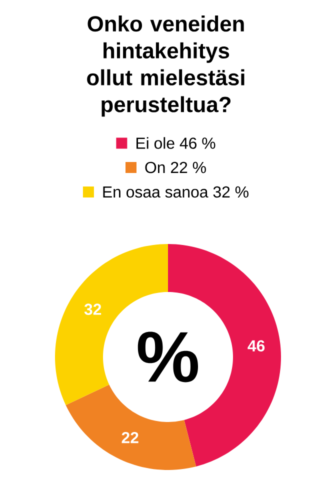 This screenshot has height=492, width=333. What do you see at coordinates (175, 168) in the screenshot?
I see `legend-label: On 22 %` at bounding box center [175, 168].